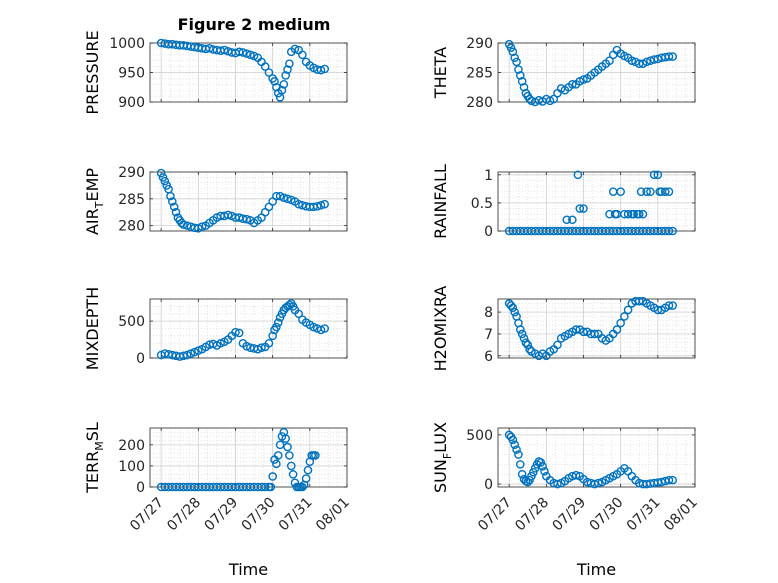  Describe the element at coordinates (94, 201) in the screenshot. I see `y-axis-label: AIRTEMP` at that location.